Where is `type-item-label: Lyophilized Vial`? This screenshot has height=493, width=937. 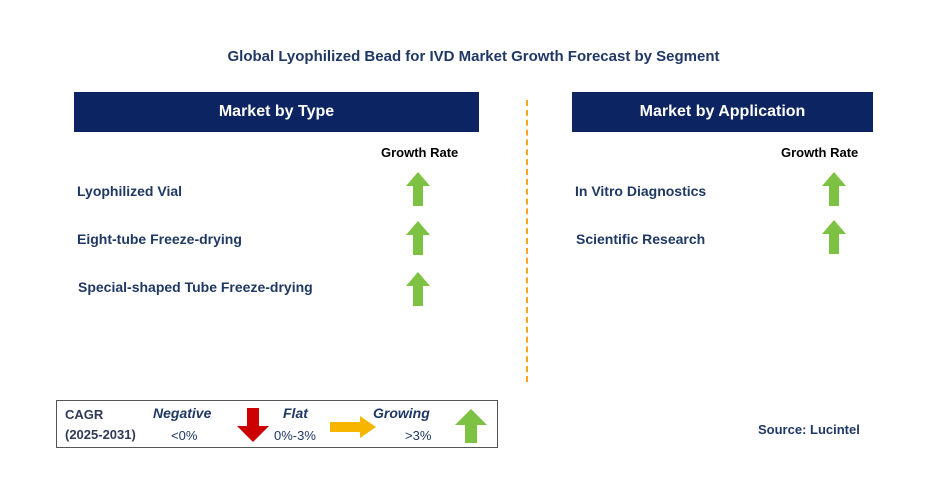 type-item-label: Lyophilized Vial is located at coordinates (130, 191).